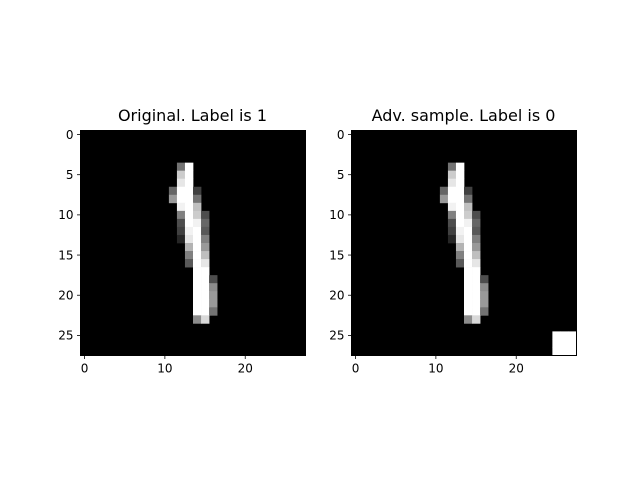 This screenshot has width=640, height=480. Describe the element at coordinates (85, 369) in the screenshot. I see `x-tick-label: 0` at that location.